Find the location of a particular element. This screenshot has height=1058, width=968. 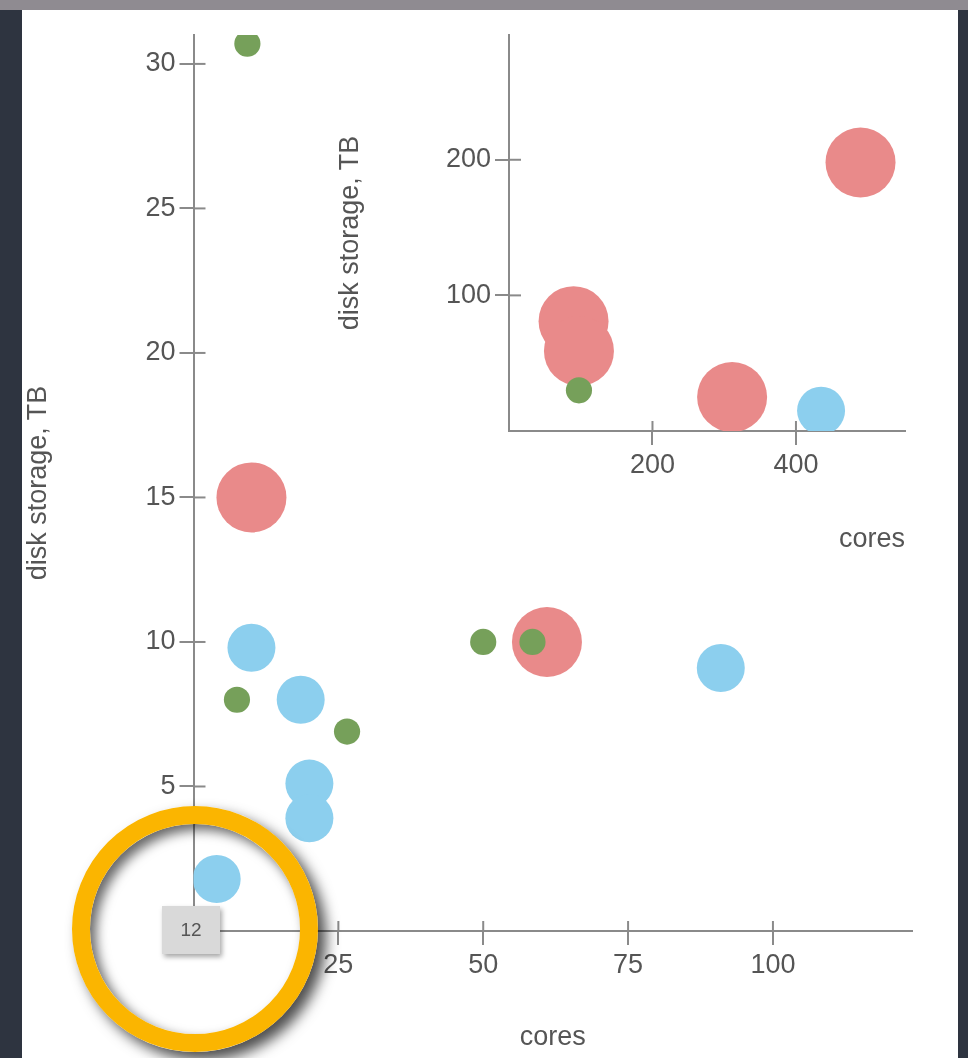

x-tick-label: 100 is located at coordinates (773, 963).